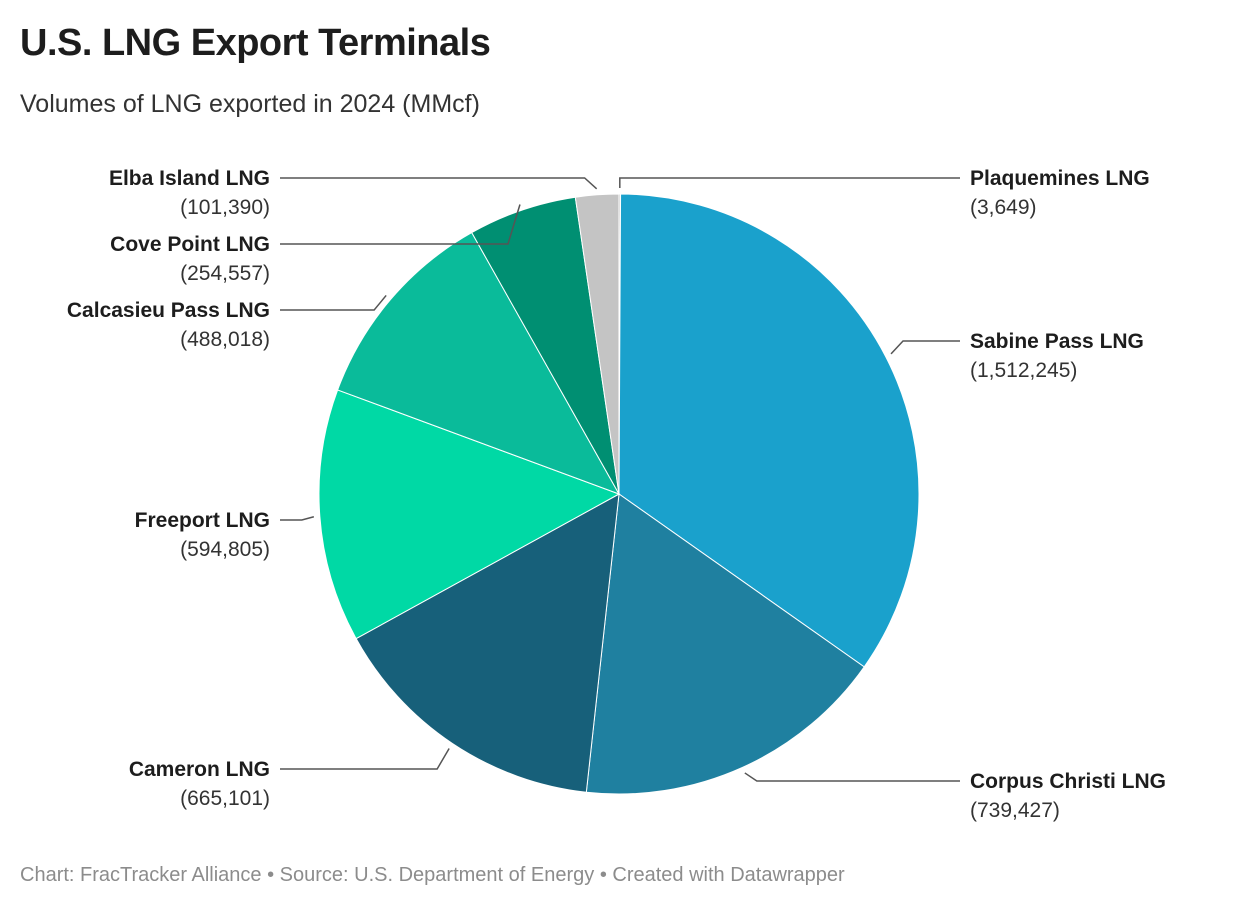  What do you see at coordinates (1003, 207) in the screenshot?
I see `slice-value-0: (3,649)` at bounding box center [1003, 207].